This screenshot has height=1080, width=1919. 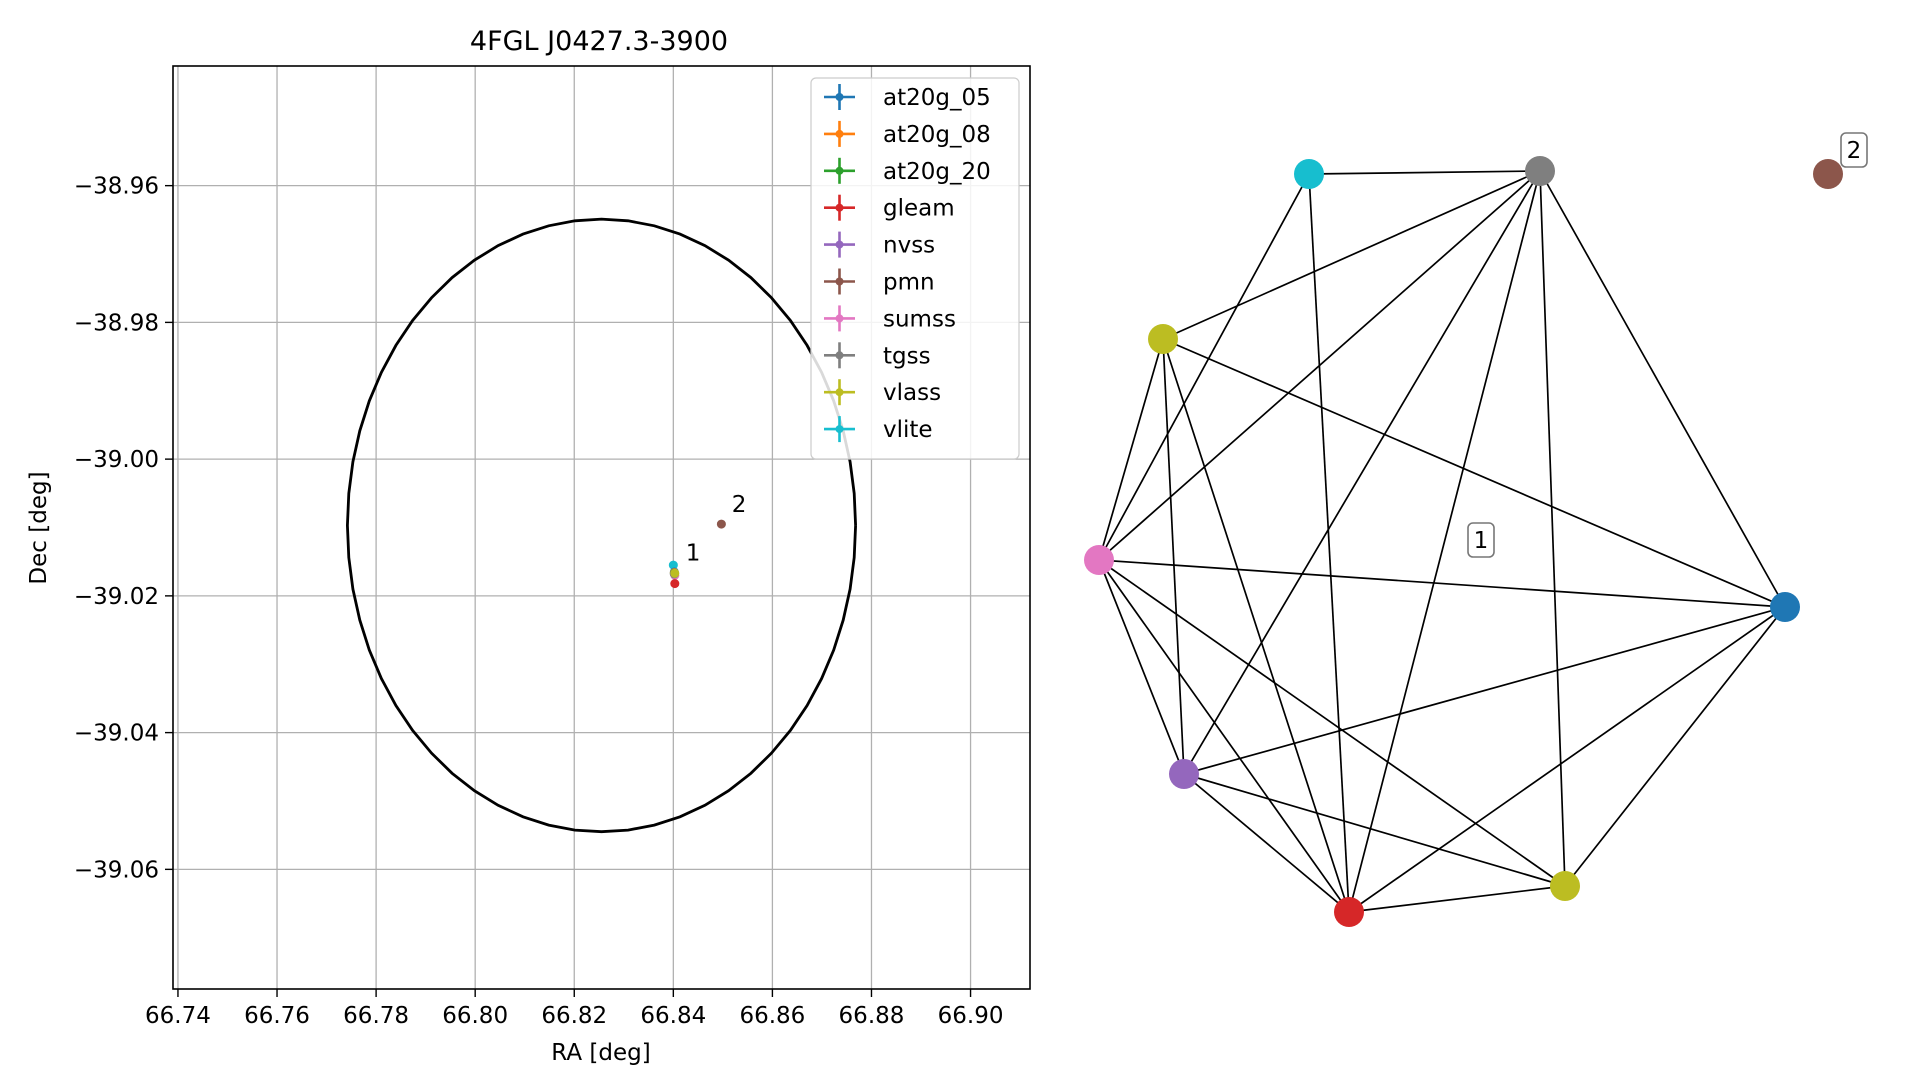 What do you see at coordinates (908, 430) in the screenshot?
I see `legend-label: vlite` at bounding box center [908, 430].